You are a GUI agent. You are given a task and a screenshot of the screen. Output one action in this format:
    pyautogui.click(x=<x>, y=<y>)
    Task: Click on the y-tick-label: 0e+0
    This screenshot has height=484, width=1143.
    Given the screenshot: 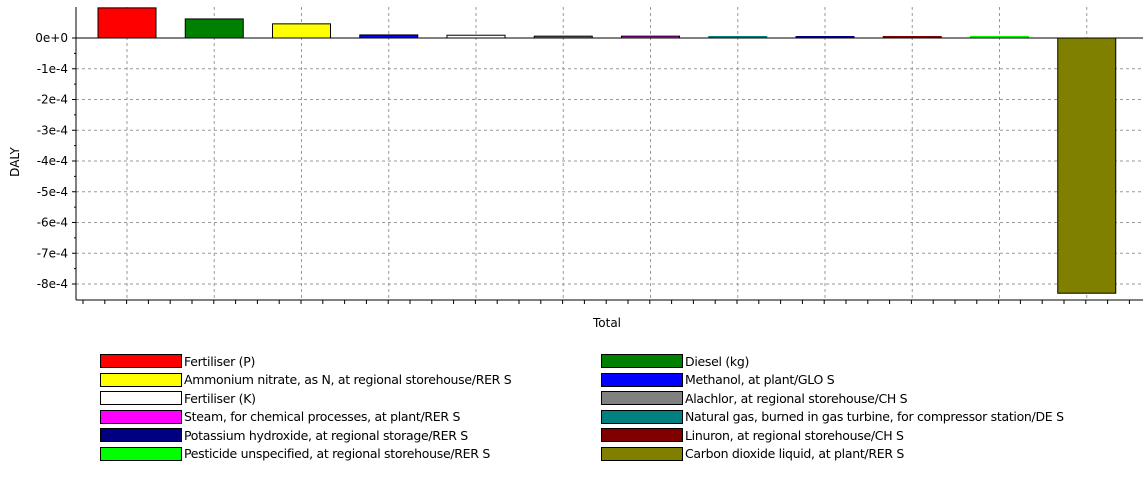 What is the action you would take?
    pyautogui.click(x=51, y=38)
    